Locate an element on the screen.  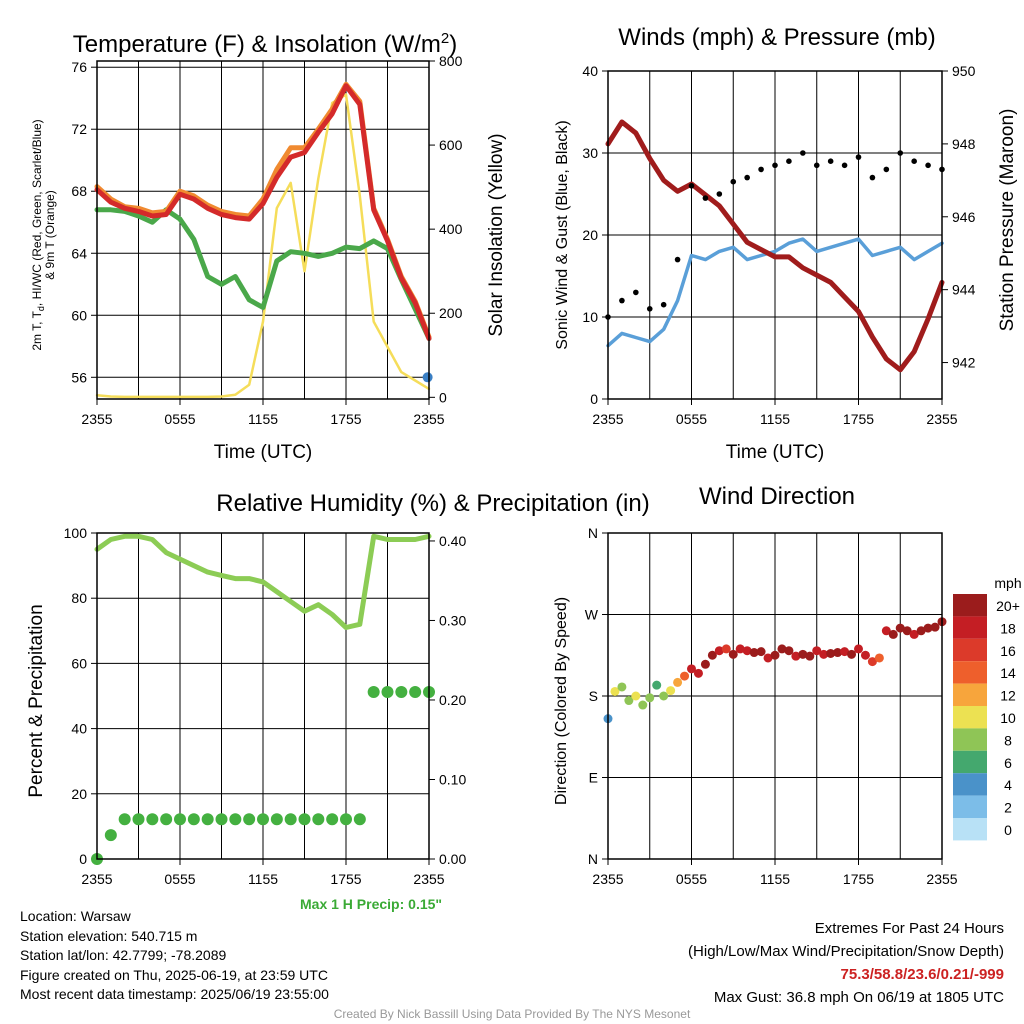
y2-tick-label: 0.30 is located at coordinates (452, 620).